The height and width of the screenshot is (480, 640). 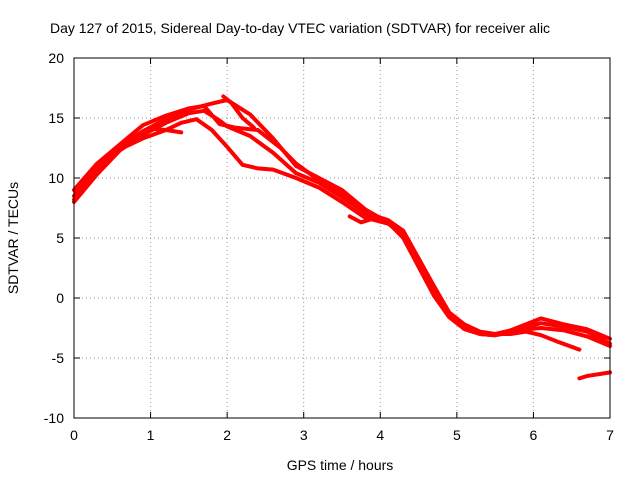 I want to click on y-tick-label: 20, so click(x=56, y=58).